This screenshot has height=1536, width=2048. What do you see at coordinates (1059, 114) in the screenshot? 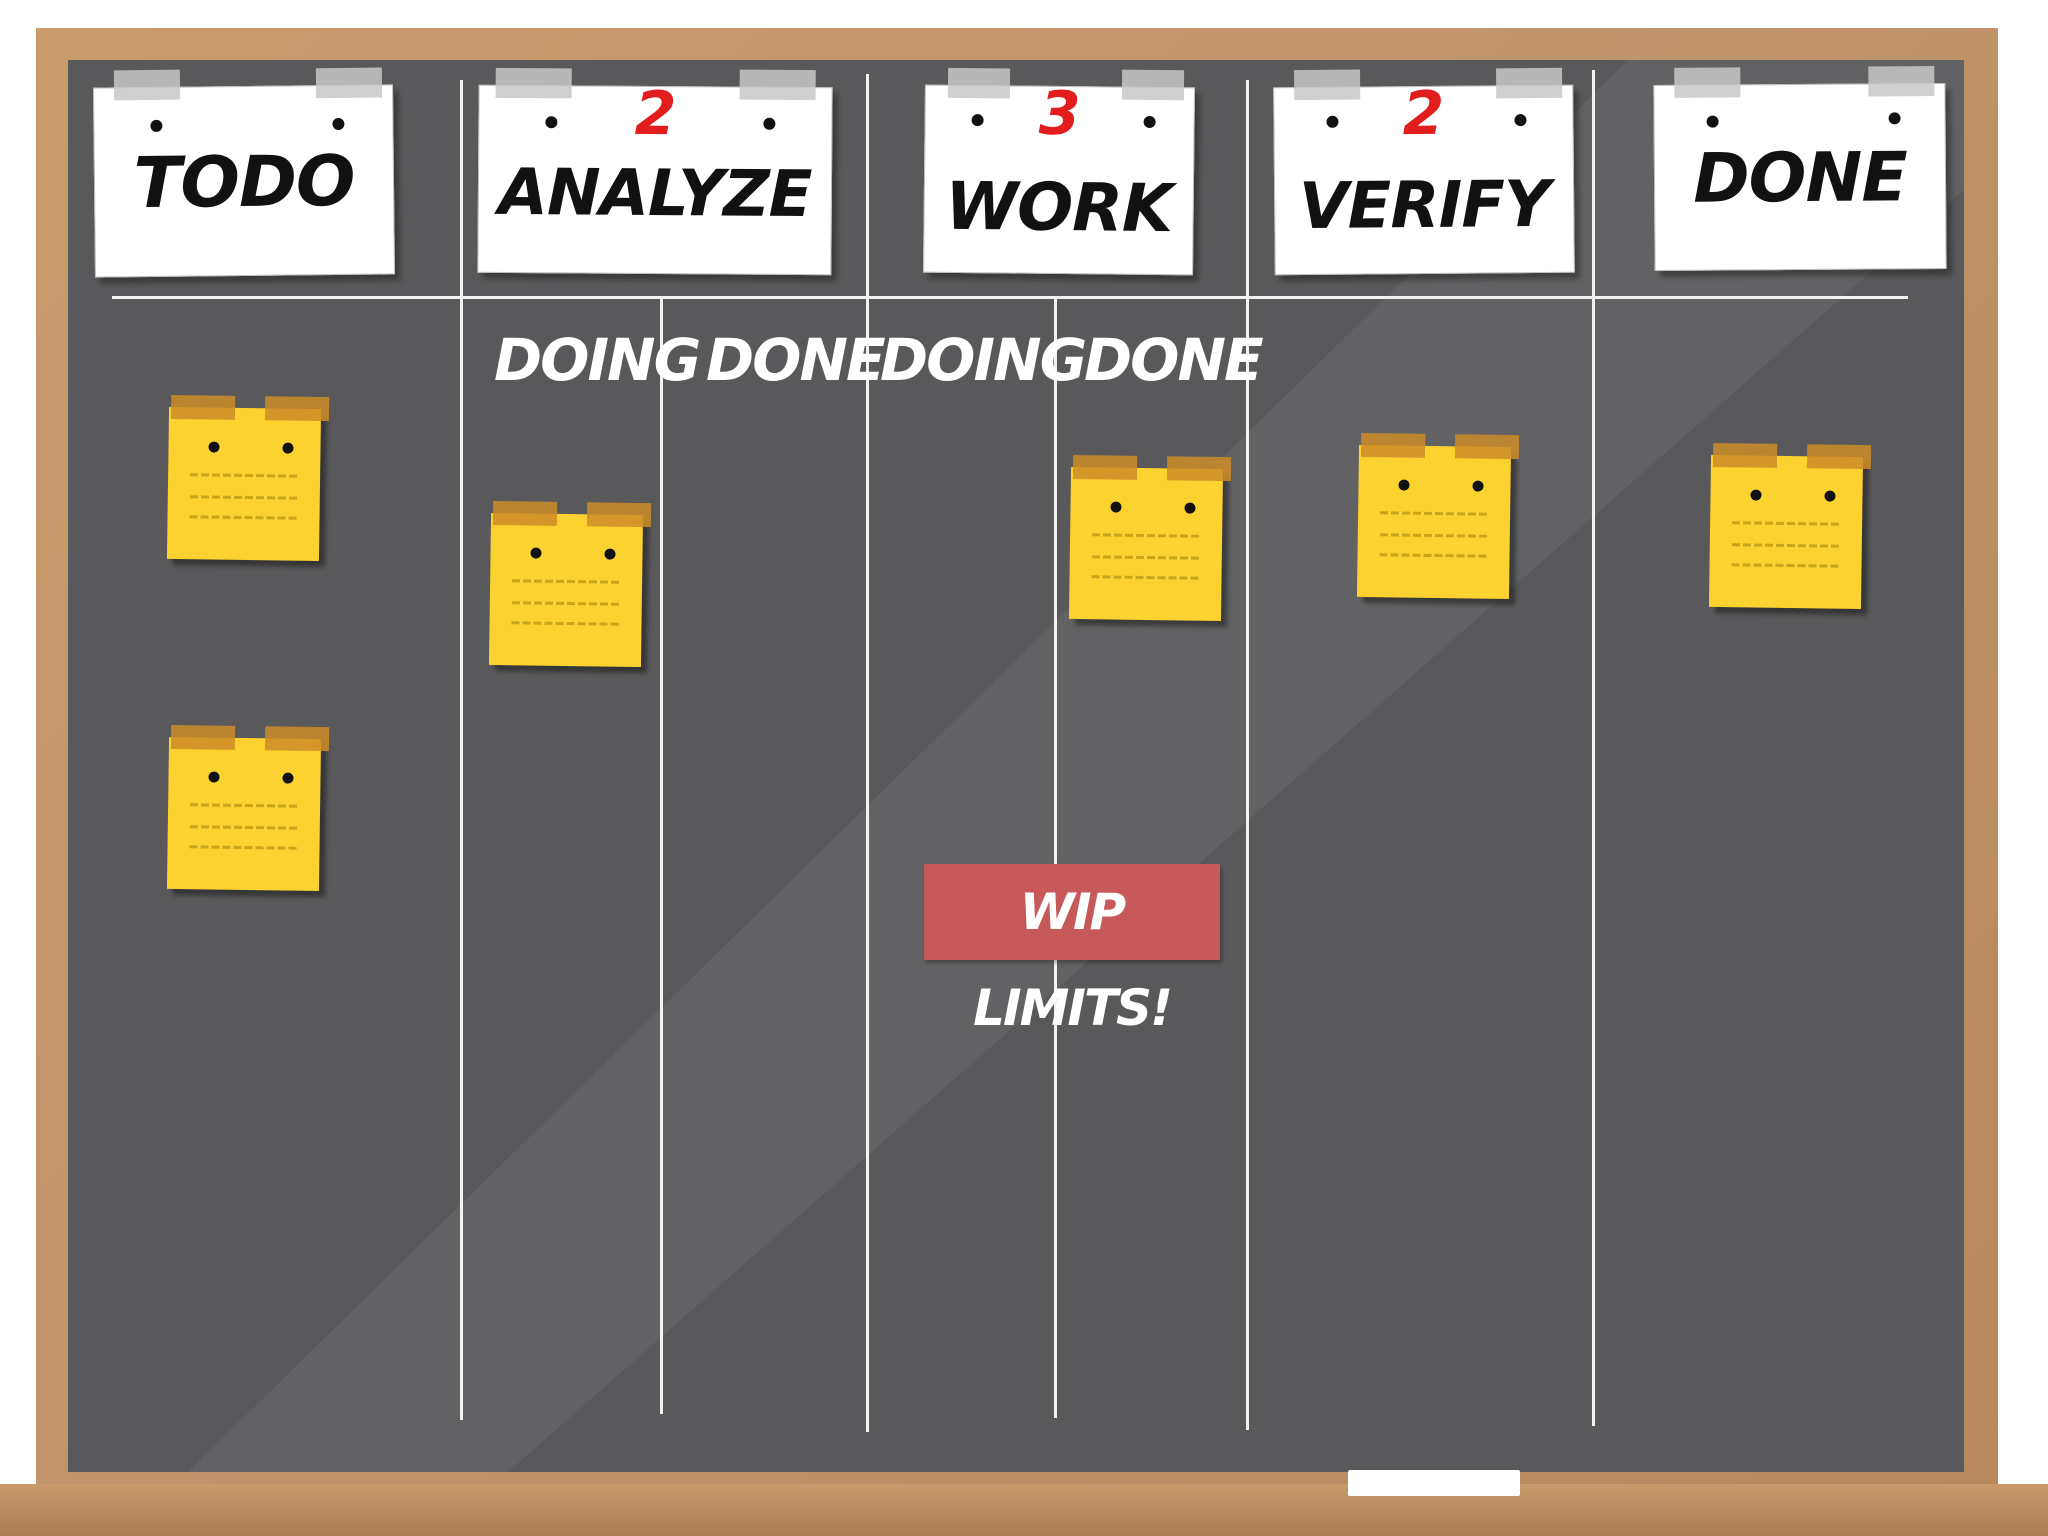
I see `wip-limit-number: 3` at bounding box center [1059, 114].